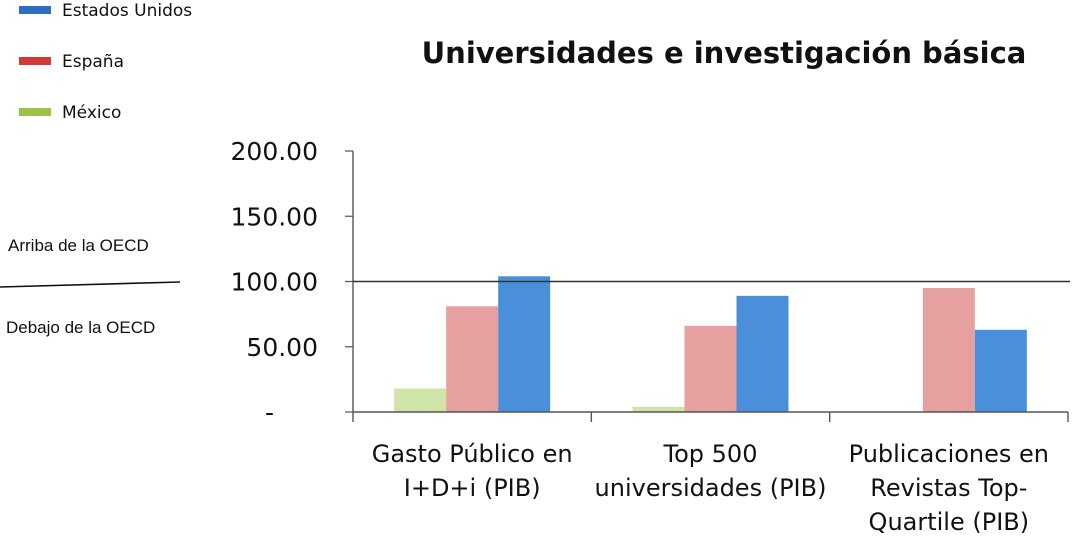 Image resolution: width=1072 pixels, height=540 pixels. I want to click on legend: Estados Unidos España México, so click(105, 62).